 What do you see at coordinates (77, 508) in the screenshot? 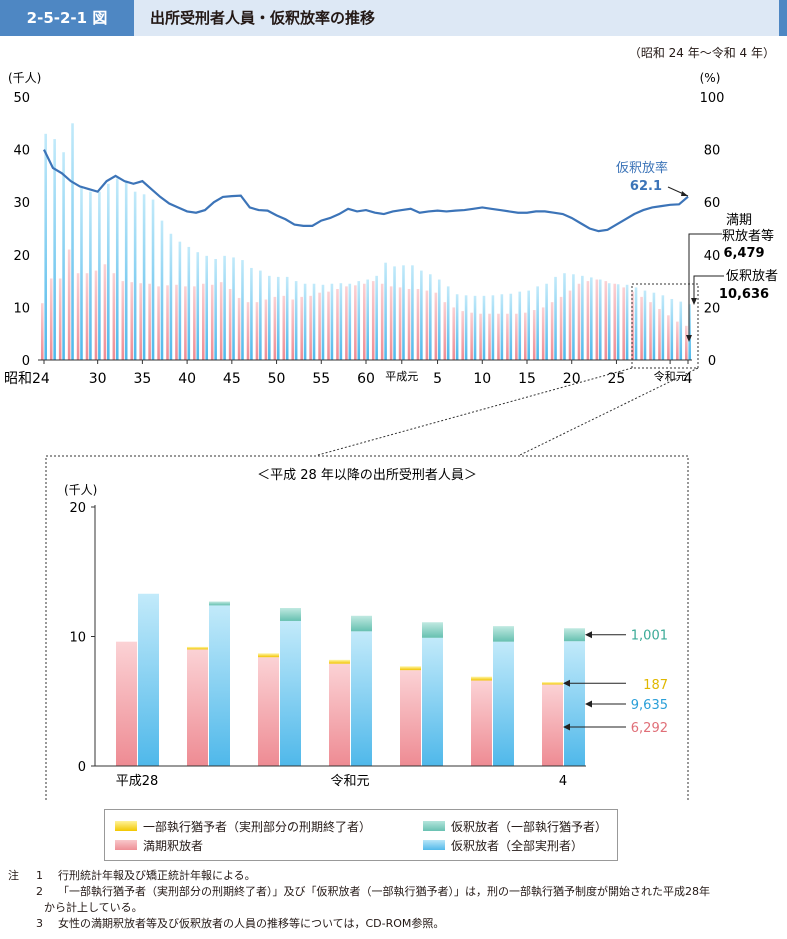
I see `inset-tick-label: 20` at bounding box center [77, 508].